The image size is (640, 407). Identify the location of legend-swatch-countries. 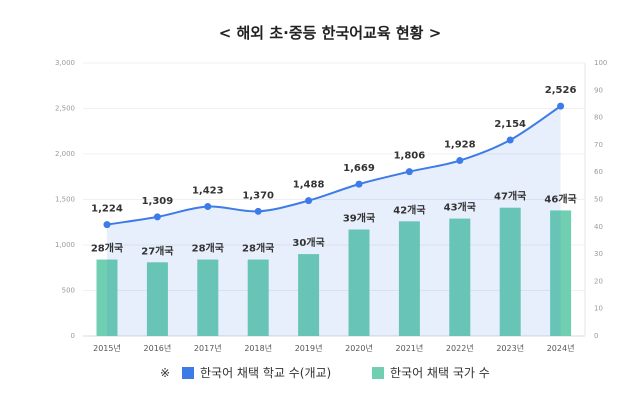
(378, 373).